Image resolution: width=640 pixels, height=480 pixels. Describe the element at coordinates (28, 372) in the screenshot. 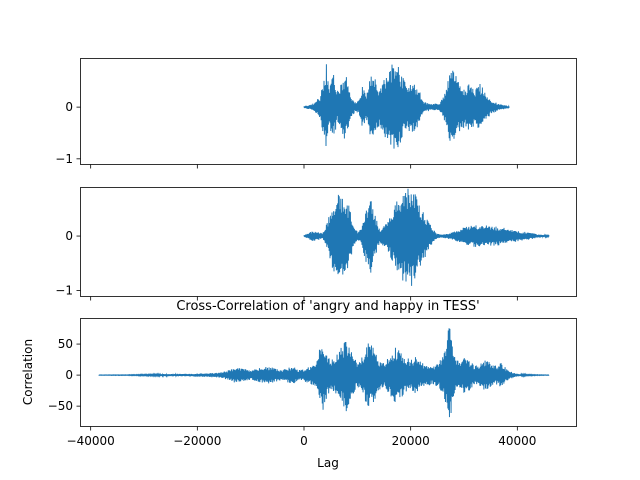

I see `y-axis-label: Correlation` at that location.